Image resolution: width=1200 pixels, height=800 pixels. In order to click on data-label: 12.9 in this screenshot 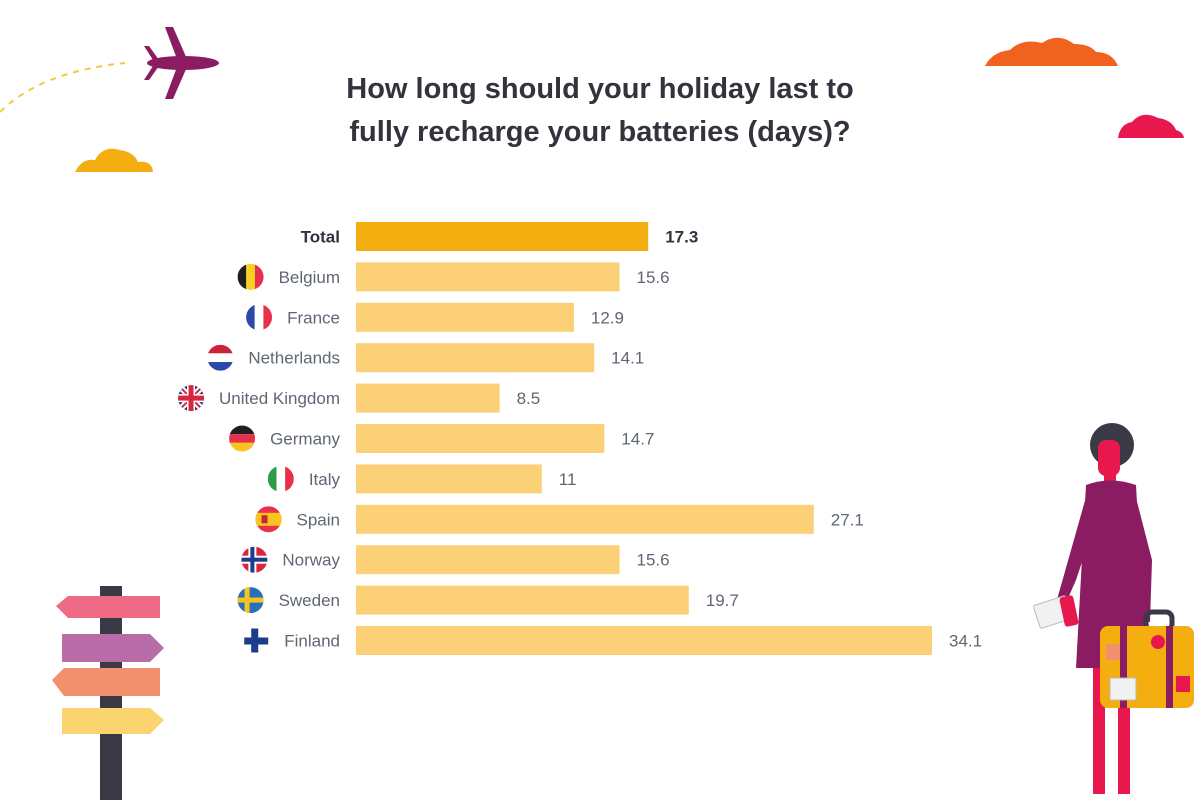, I will do `click(607, 317)`.